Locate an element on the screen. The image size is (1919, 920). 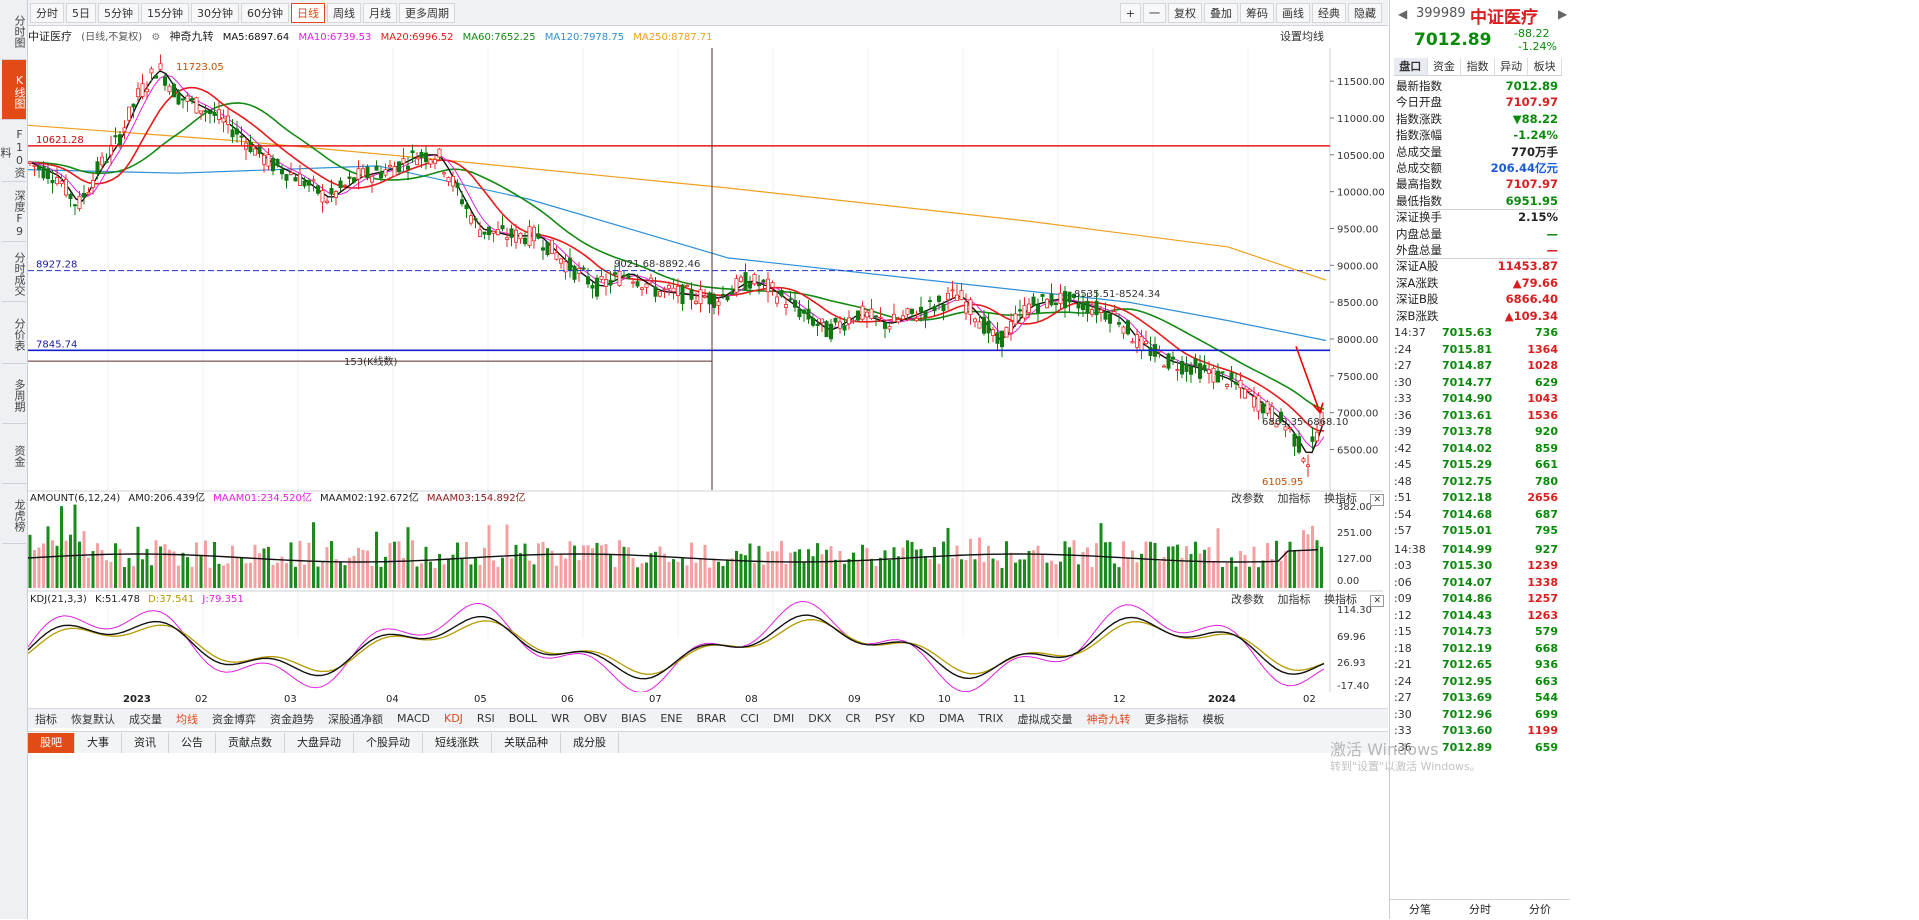
period-button-7: 周线 is located at coordinates (344, 12).